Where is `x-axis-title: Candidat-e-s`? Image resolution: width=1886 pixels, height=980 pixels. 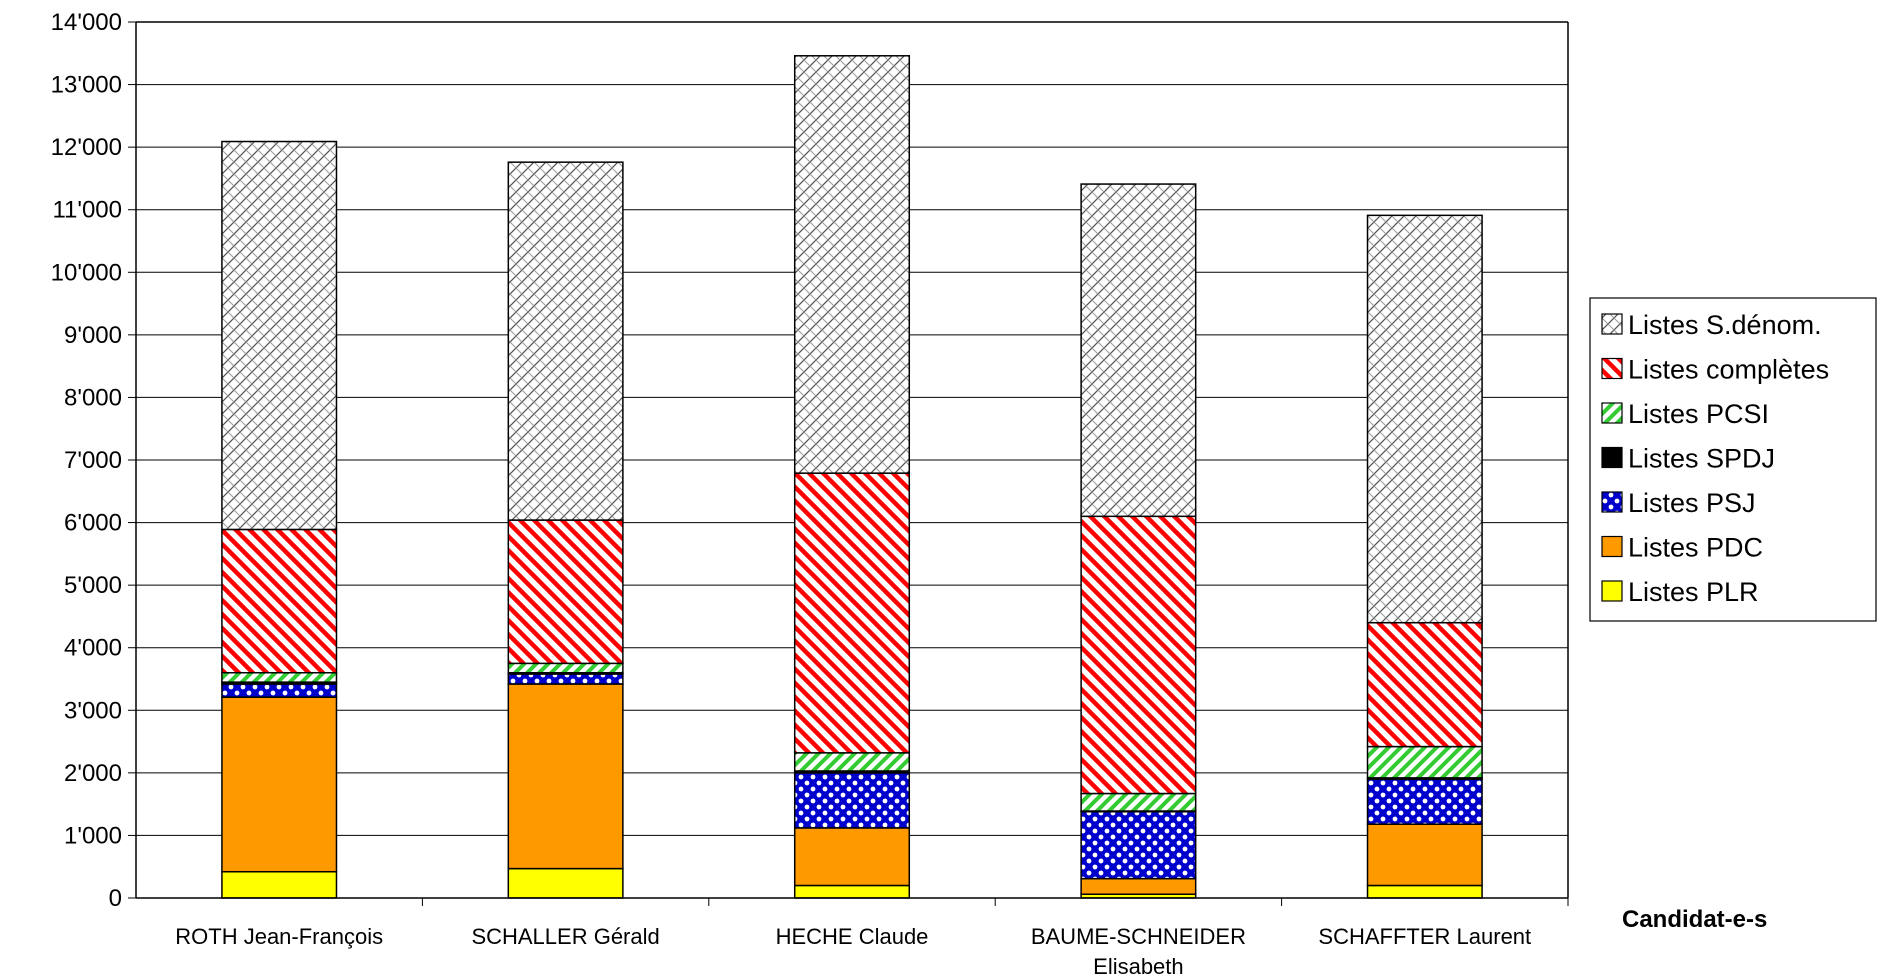 x-axis-title: Candidat-e-s is located at coordinates (1694, 919).